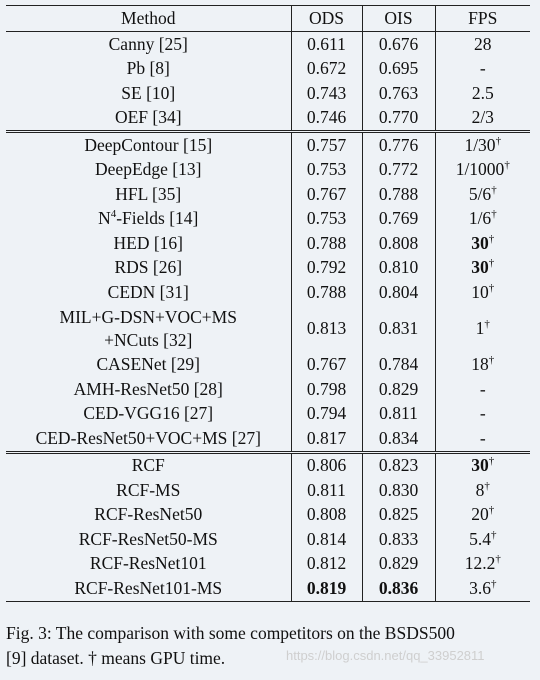  I want to click on ois-cell: 0.825, so click(398, 514).